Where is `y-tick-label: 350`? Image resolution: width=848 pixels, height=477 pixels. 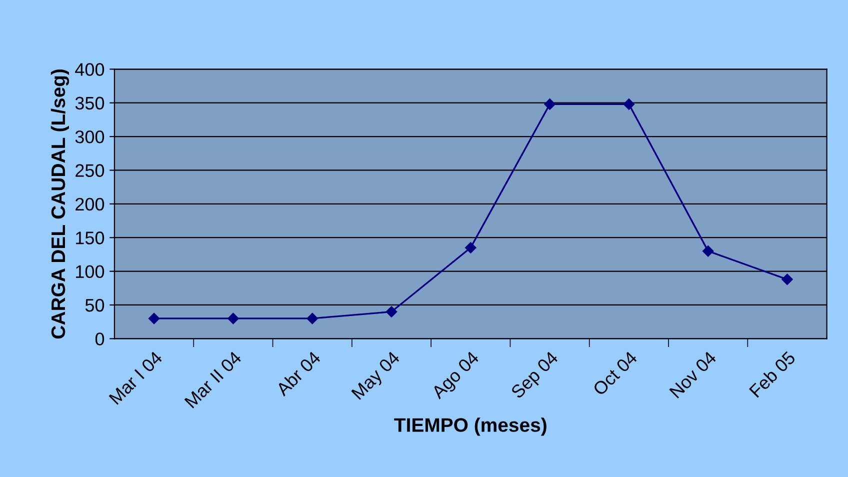 y-tick-label: 350 is located at coordinates (89, 103).